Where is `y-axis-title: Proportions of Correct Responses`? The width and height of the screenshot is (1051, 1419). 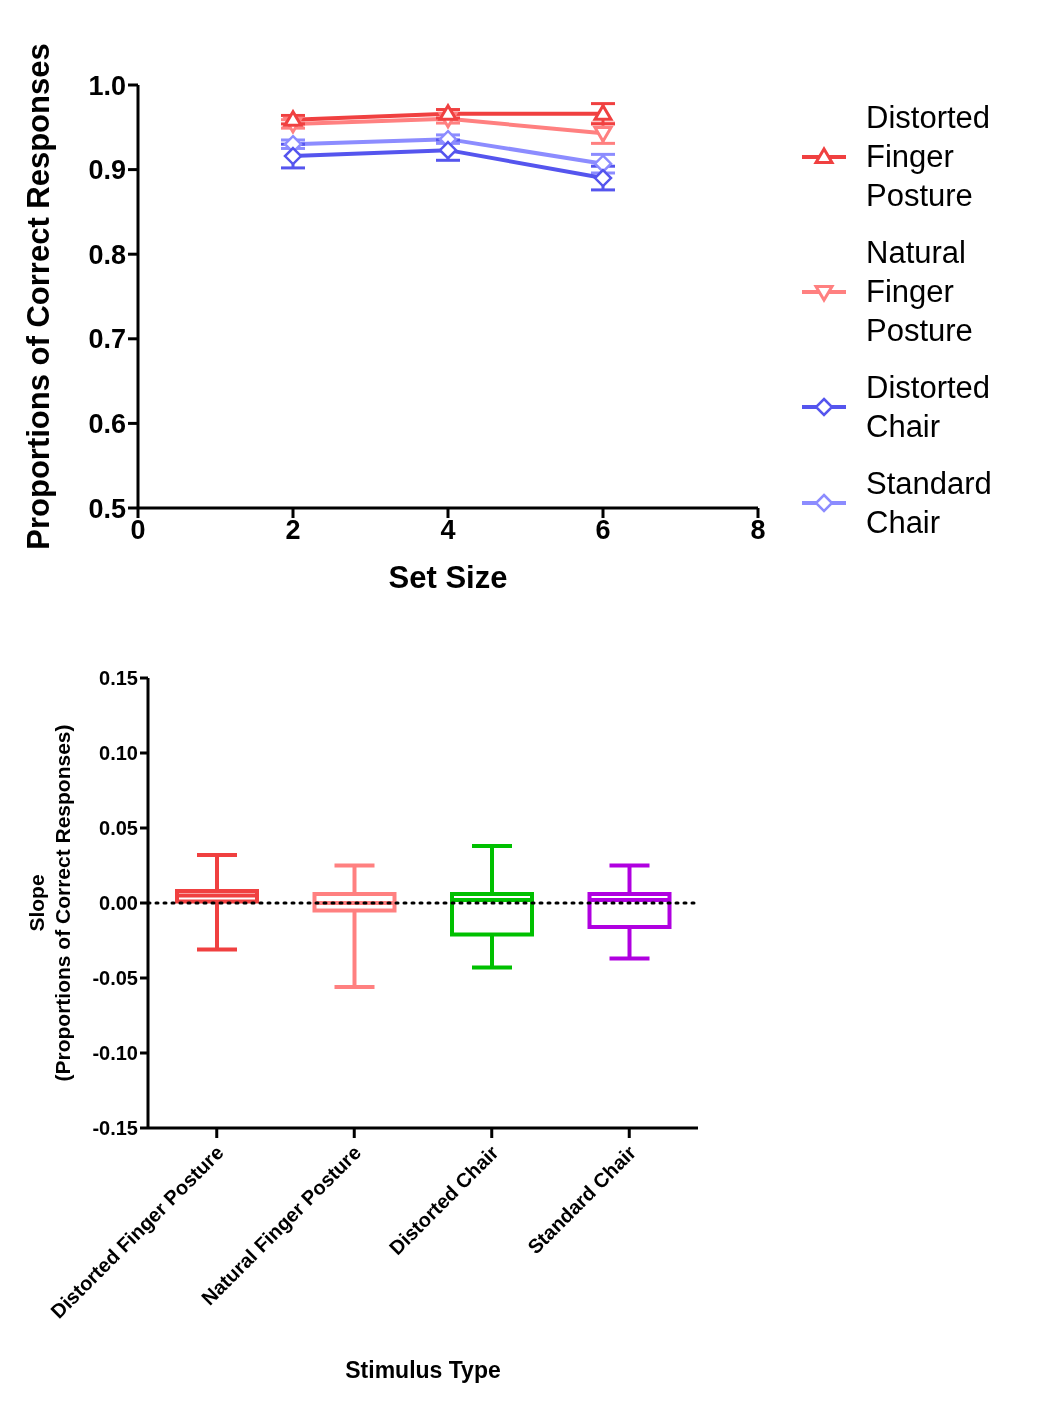 y-axis-title: Proportions of Correct Responses is located at coordinates (39, 296).